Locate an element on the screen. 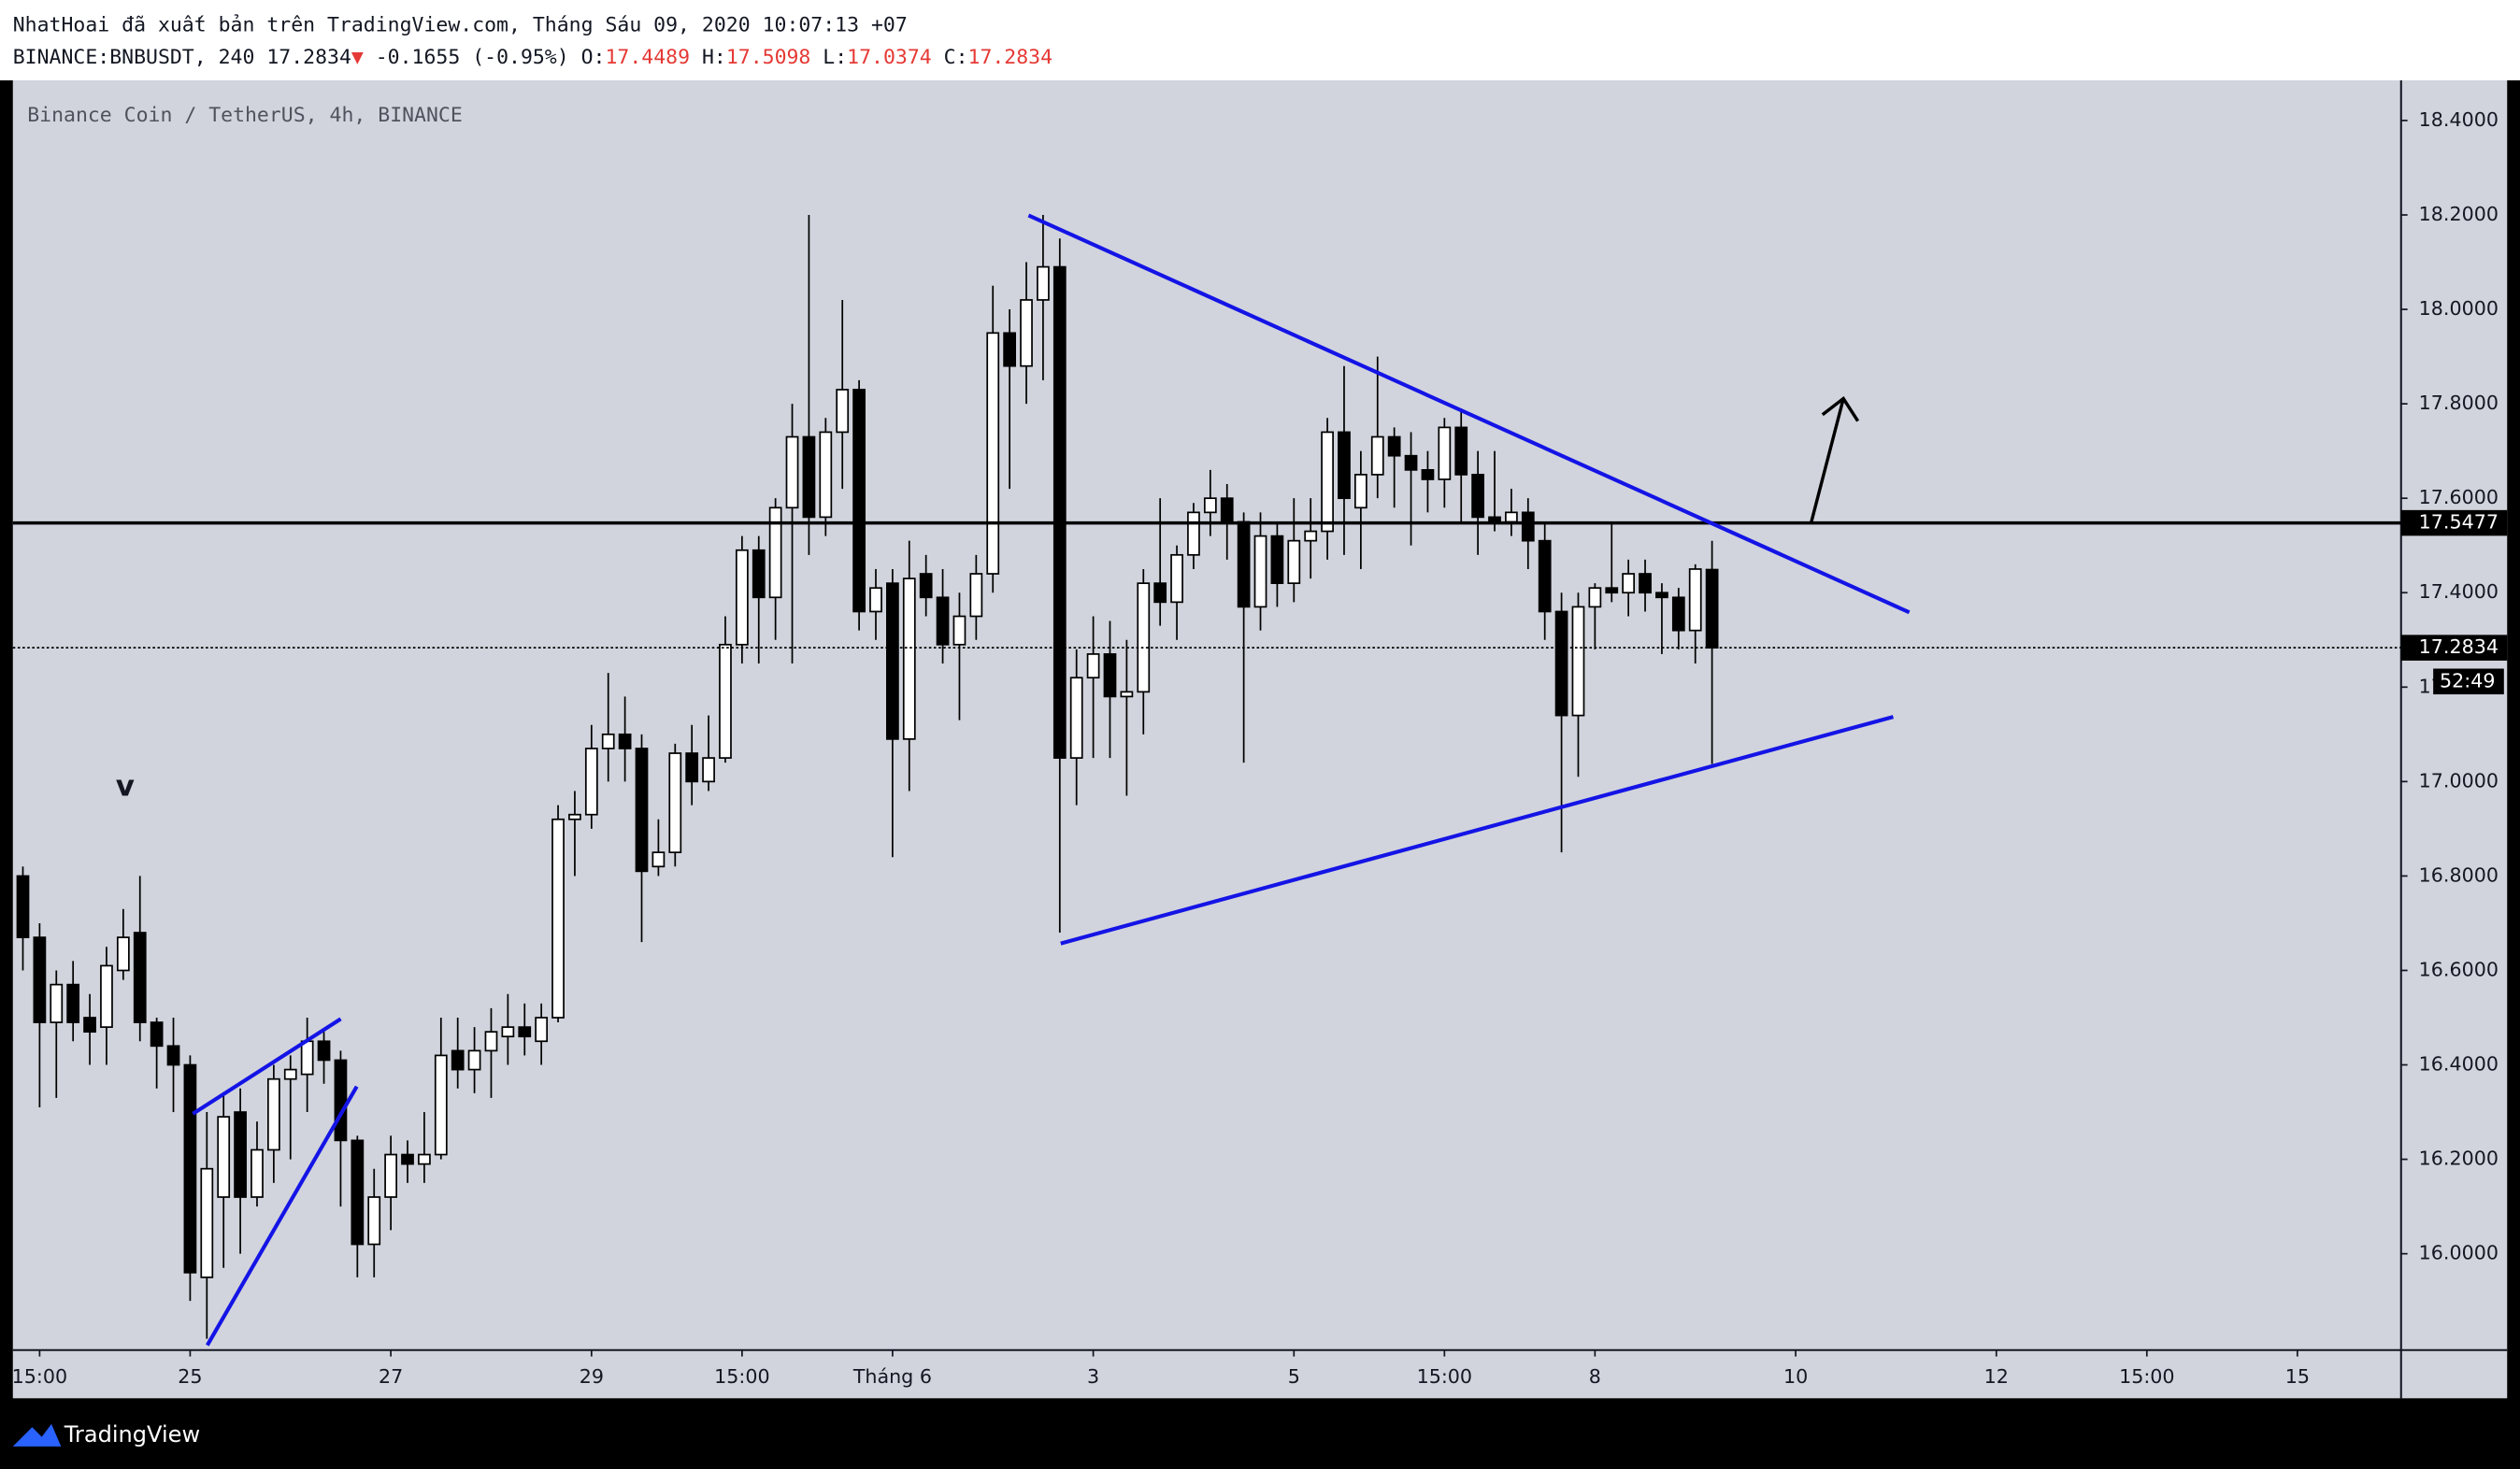  x-tick-label: 5 is located at coordinates (1294, 1376).